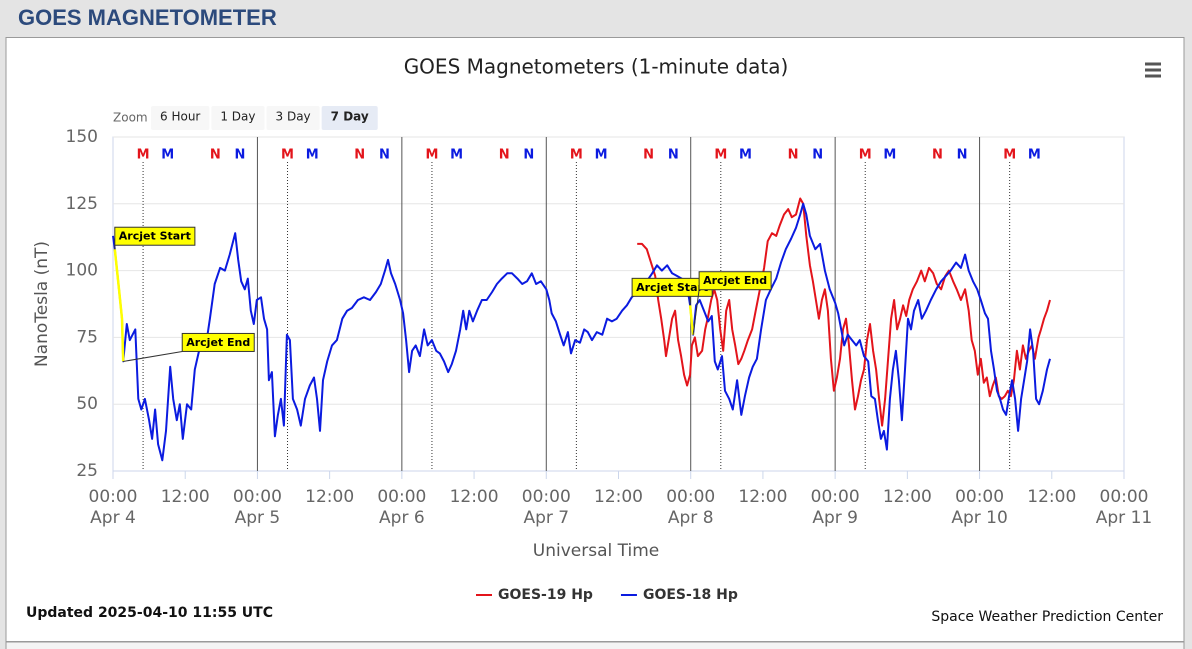 The width and height of the screenshot is (1192, 649). Describe the element at coordinates (42, 304) in the screenshot. I see `y-axis-title: NanoTesla (nT)` at that location.